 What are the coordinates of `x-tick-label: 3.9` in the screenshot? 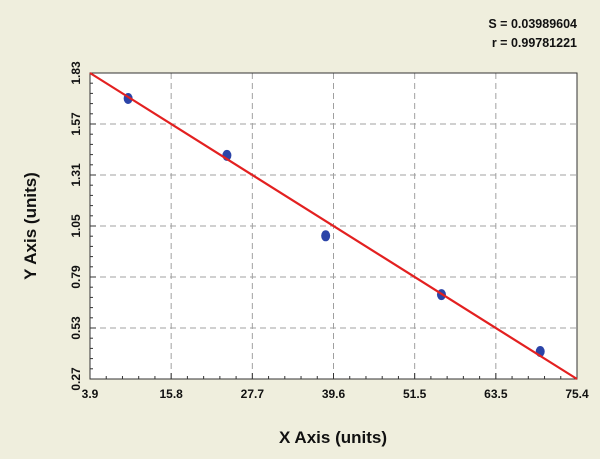 It's located at (90, 394).